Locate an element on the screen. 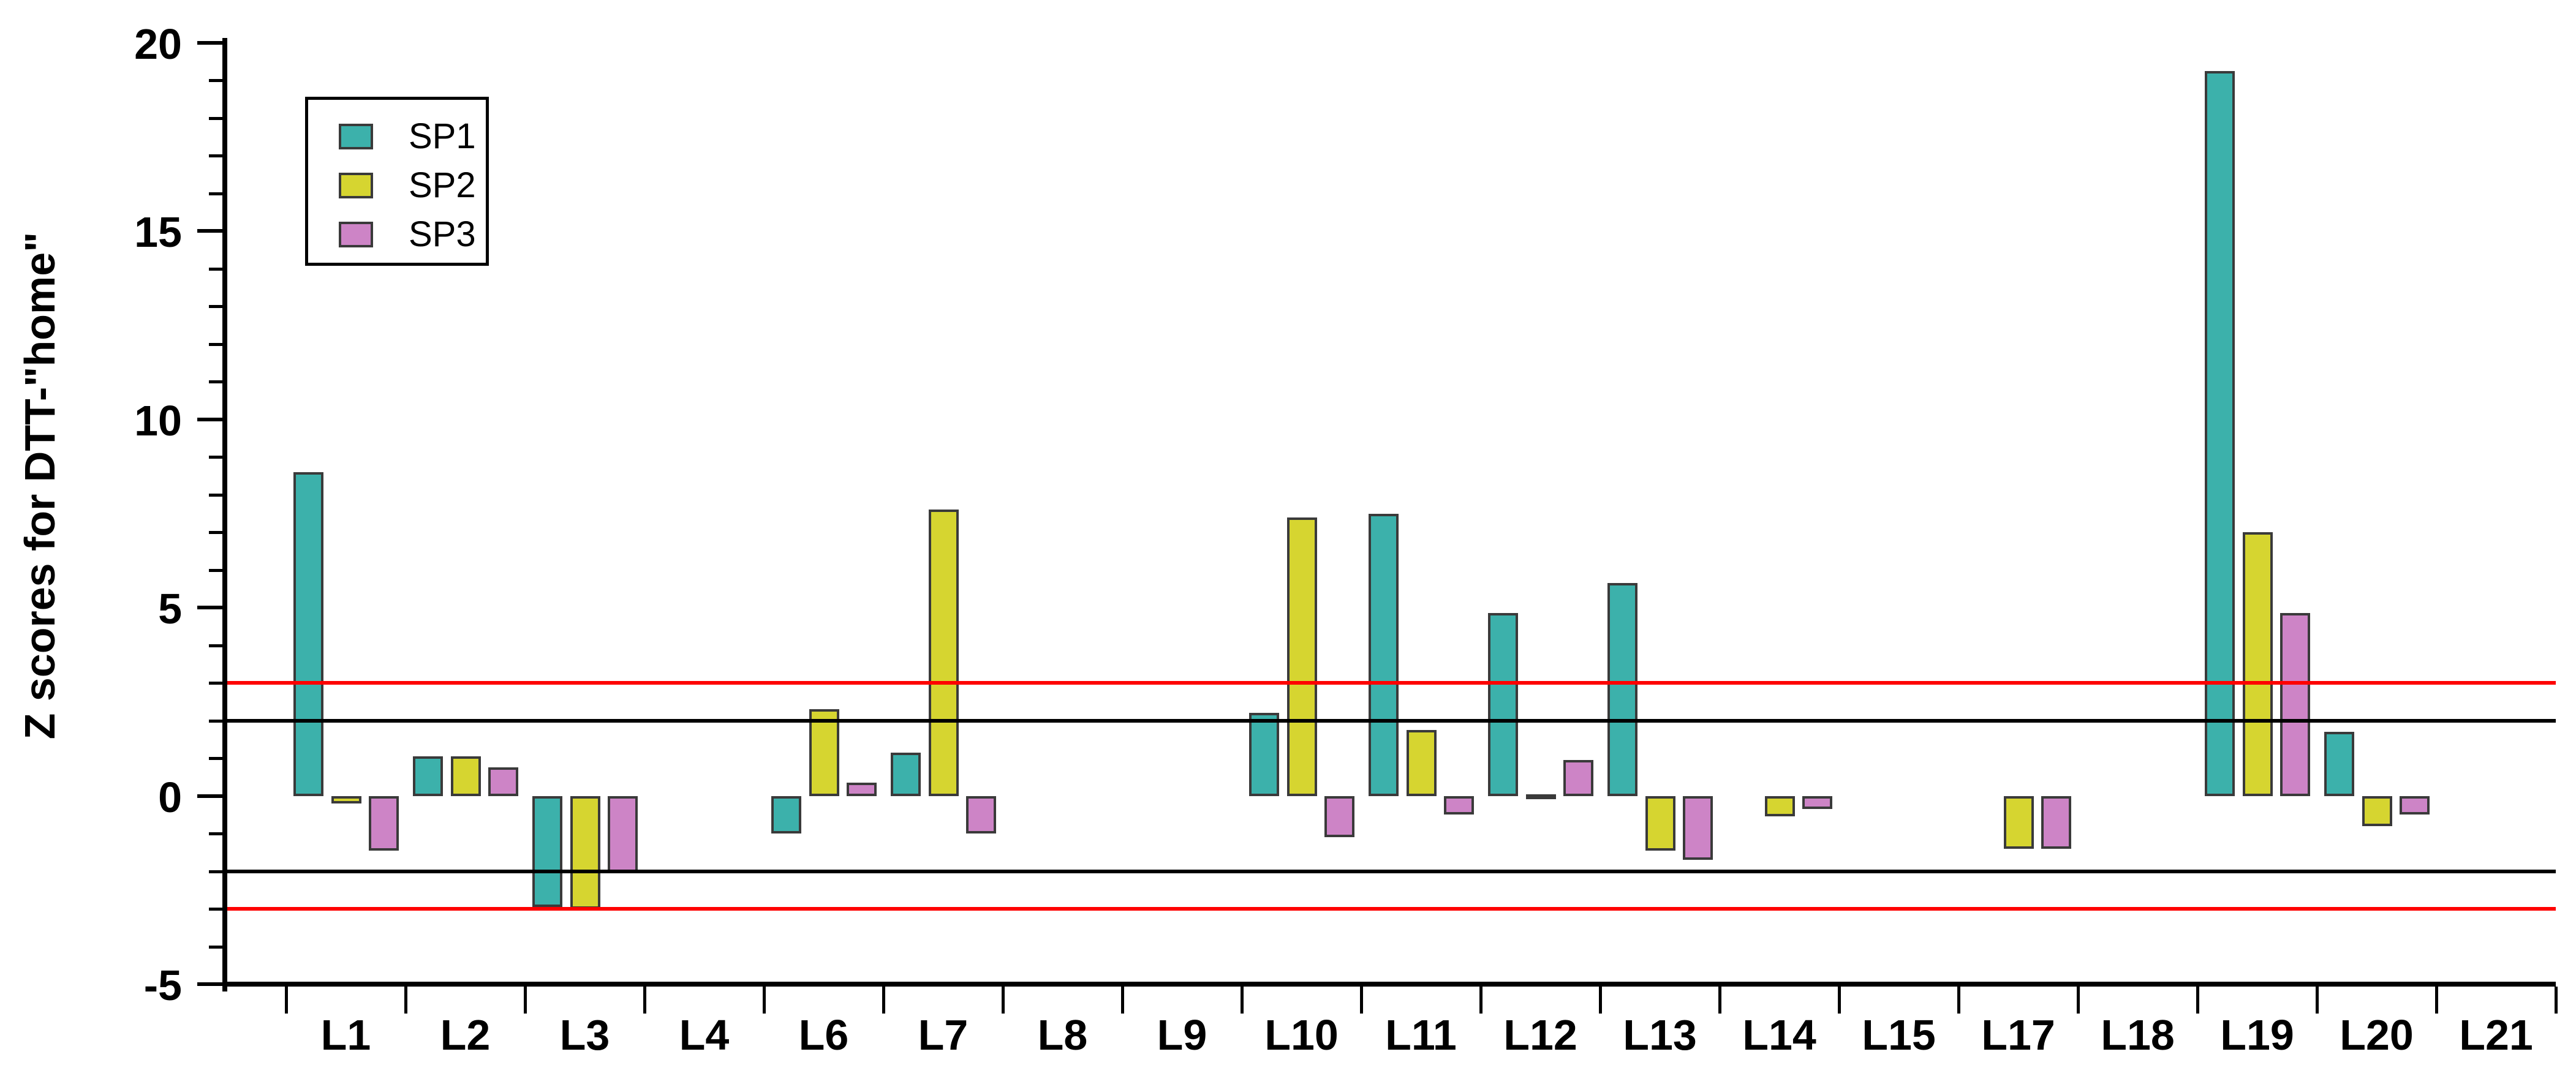 This screenshot has height=1076, width=2576. legend-label-sp2: SP2 is located at coordinates (442, 185).